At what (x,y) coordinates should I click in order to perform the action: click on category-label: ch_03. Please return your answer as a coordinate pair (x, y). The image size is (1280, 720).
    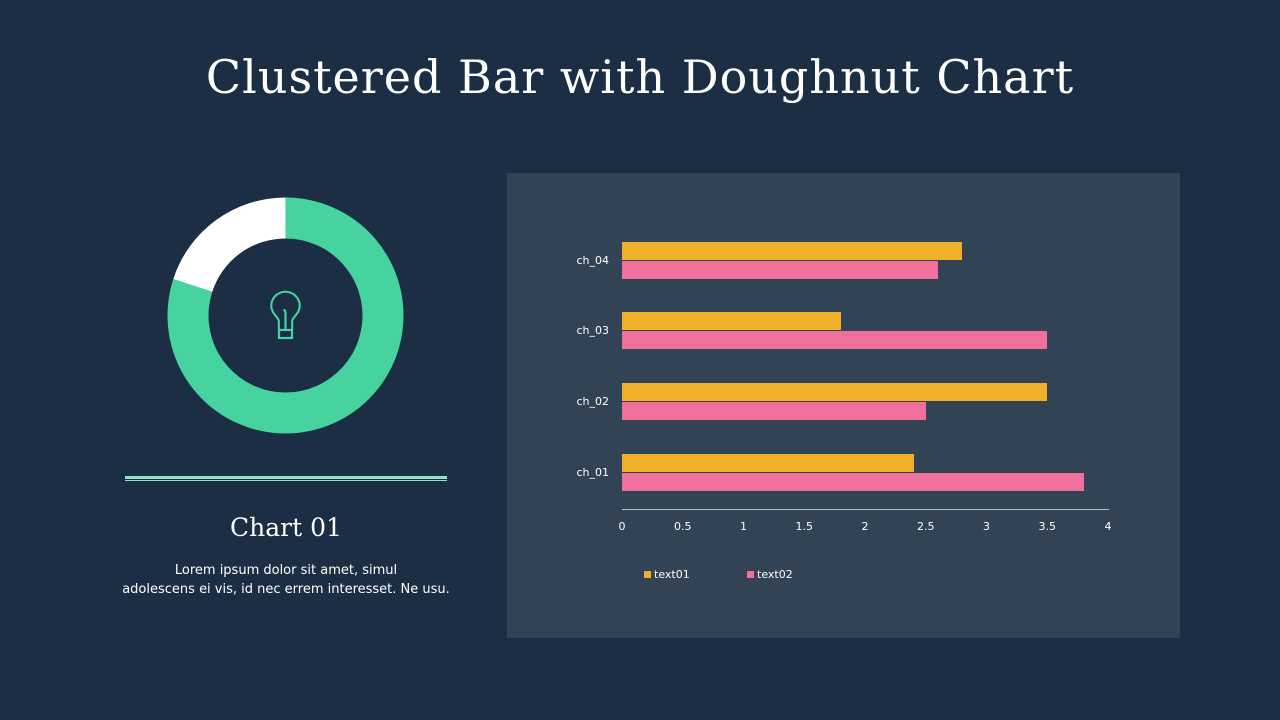
    Looking at the image, I should click on (592, 330).